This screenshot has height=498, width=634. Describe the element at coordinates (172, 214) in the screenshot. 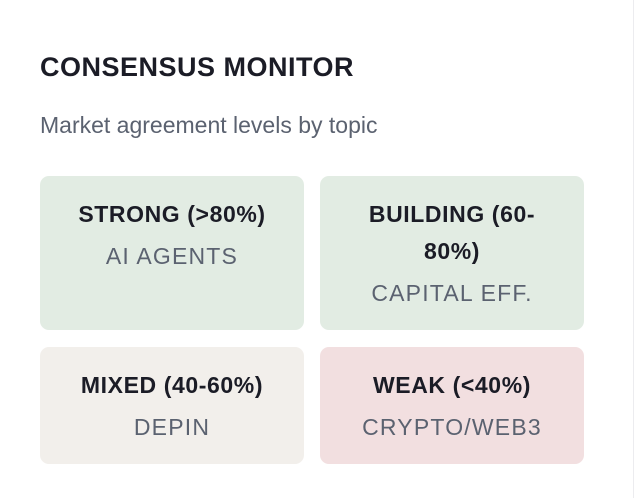

I see `consensus-level-label: STRONG (>80%)` at that location.